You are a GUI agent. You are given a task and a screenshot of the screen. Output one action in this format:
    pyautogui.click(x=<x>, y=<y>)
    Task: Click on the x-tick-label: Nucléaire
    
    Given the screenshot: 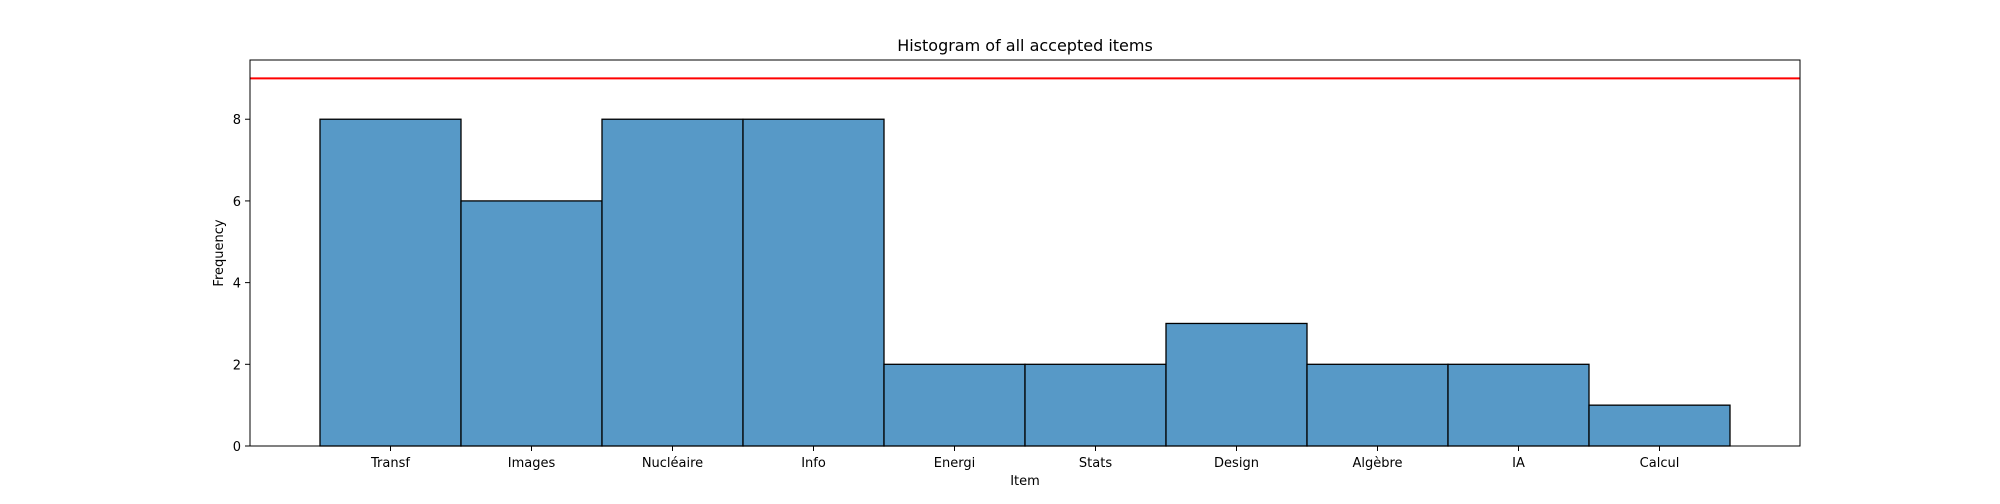 What is the action you would take?
    pyautogui.click(x=672, y=463)
    